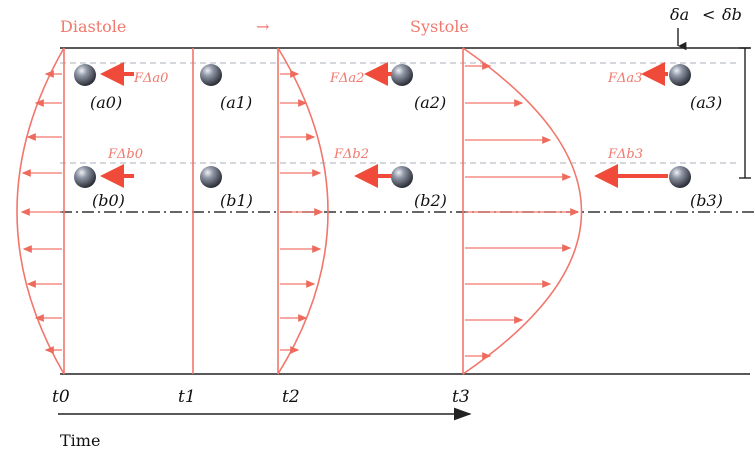 The height and width of the screenshot is (459, 755). I want to click on tick-t1: t1, so click(187, 397).